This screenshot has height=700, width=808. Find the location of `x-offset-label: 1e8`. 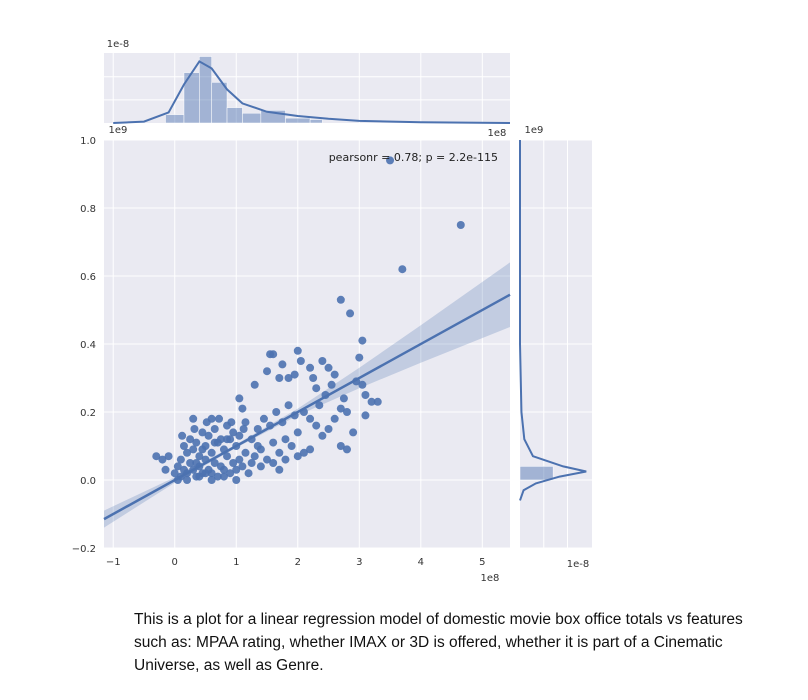

x-offset-label: 1e8 is located at coordinates (490, 578).